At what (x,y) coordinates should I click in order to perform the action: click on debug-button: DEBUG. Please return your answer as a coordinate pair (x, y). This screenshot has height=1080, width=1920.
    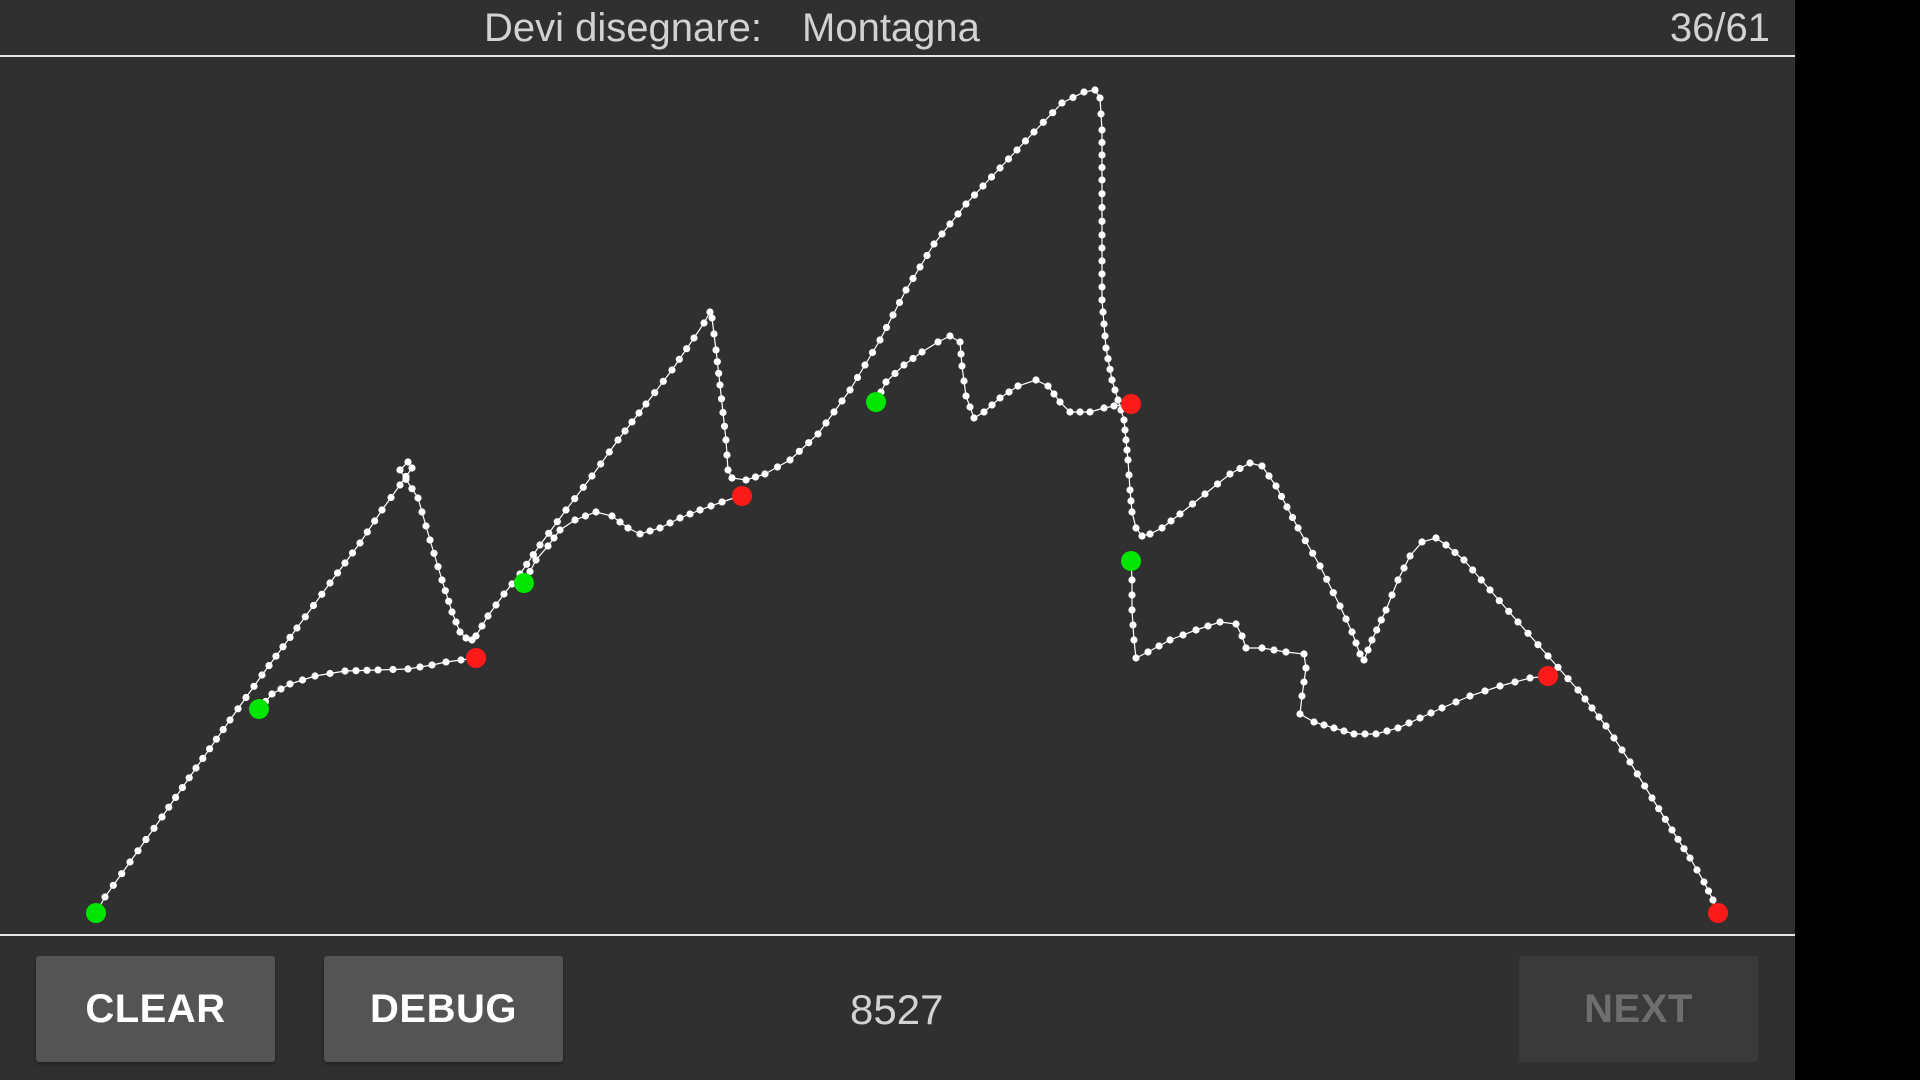
    Looking at the image, I should click on (443, 1009).